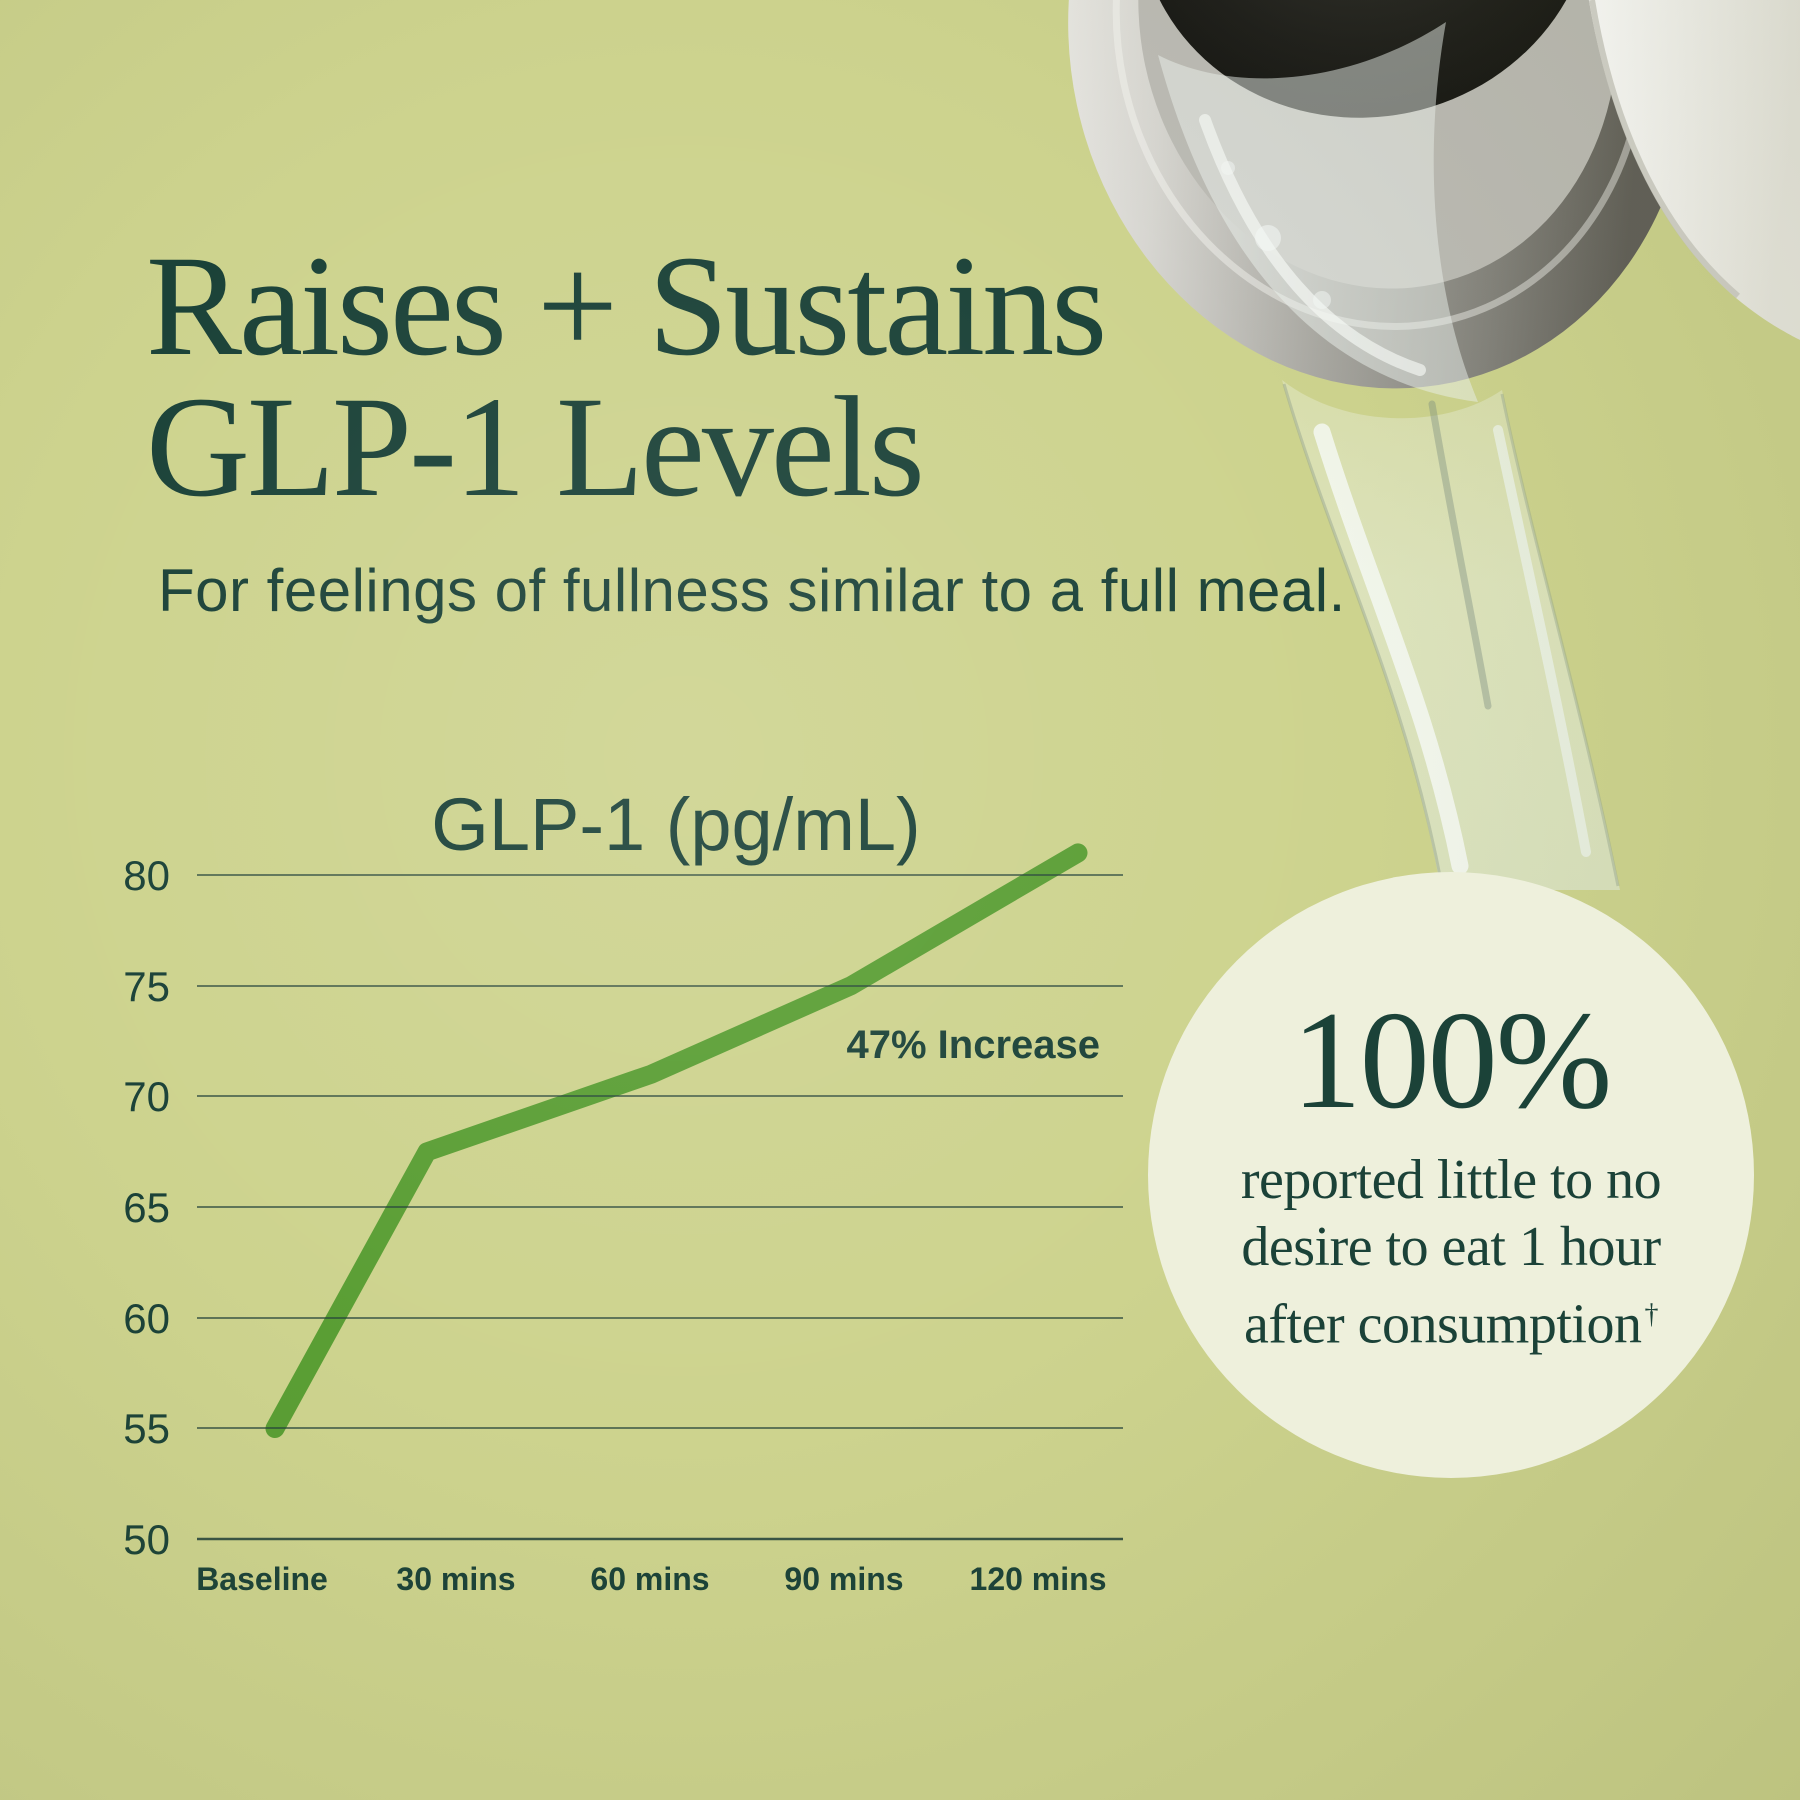 This screenshot has height=1800, width=1800. I want to click on xtick-60mins: 60 mins, so click(649, 1579).